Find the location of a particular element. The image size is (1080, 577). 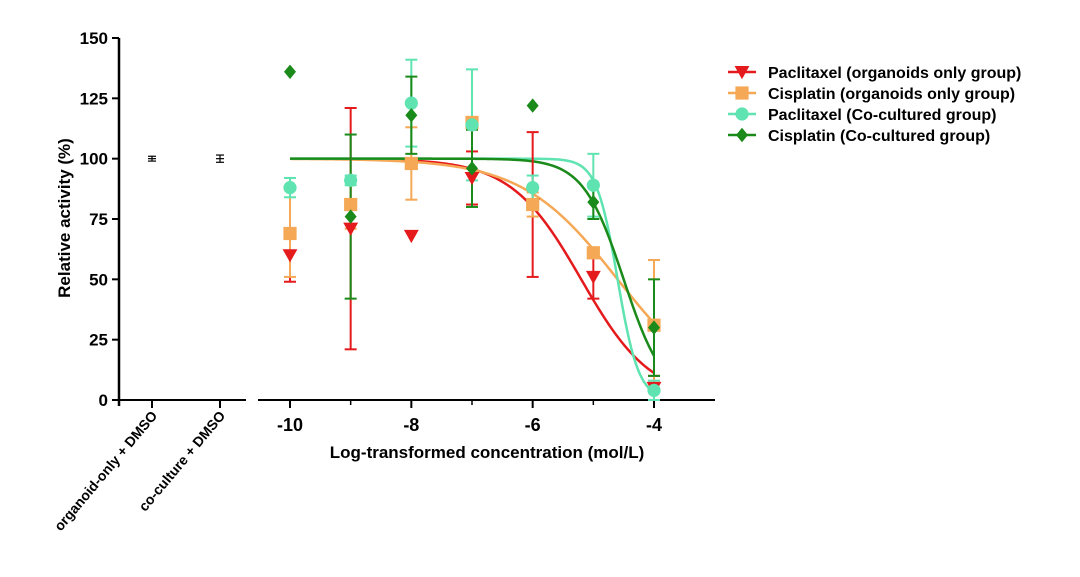

data-point-s2-p1 is located at coordinates (351, 180).